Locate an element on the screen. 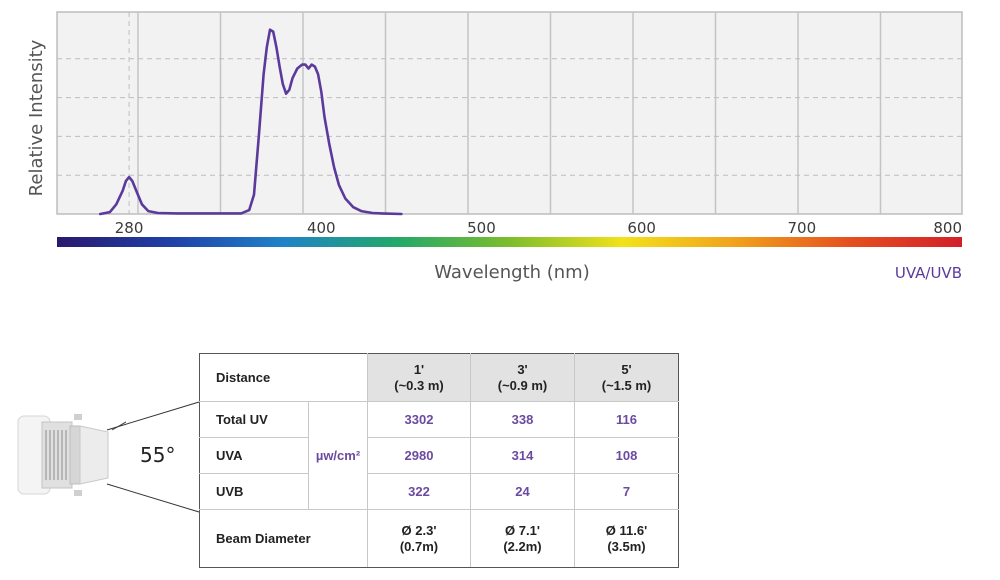 The image size is (1000, 580). x-tick-label: 400 is located at coordinates (321, 228).